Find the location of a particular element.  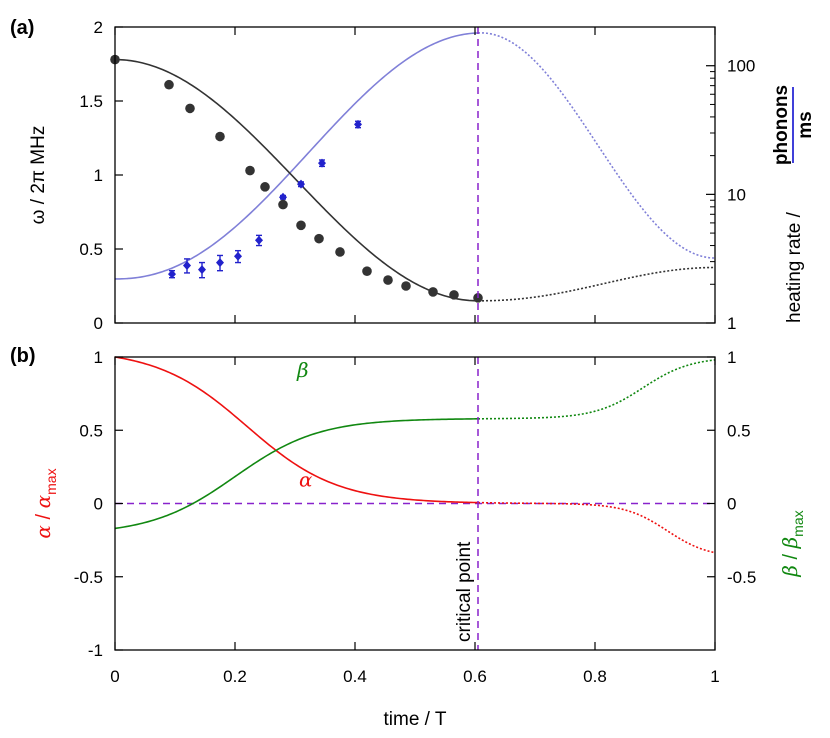

x-tick-label: 1 is located at coordinates (714, 676).